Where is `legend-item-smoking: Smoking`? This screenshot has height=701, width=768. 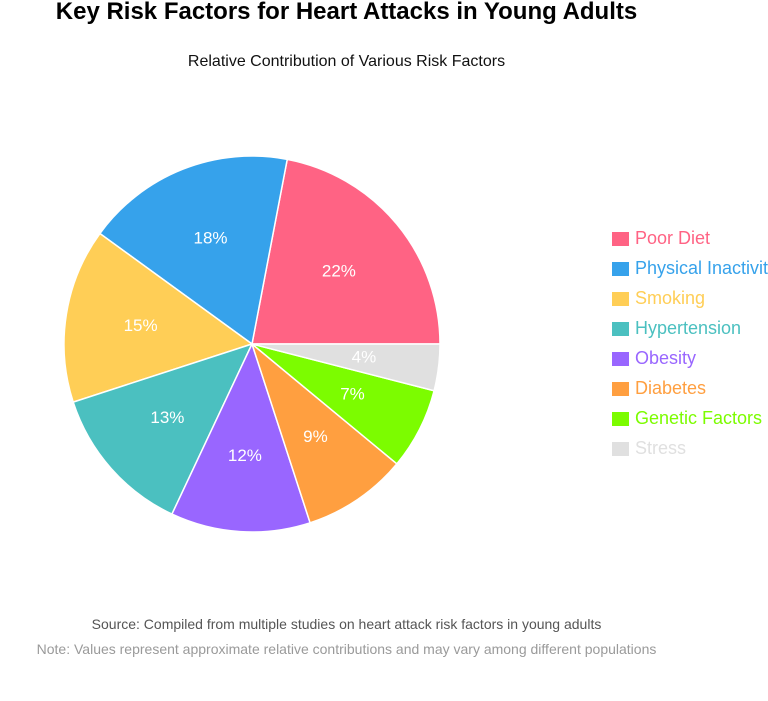 legend-item-smoking: Smoking is located at coordinates (658, 298).